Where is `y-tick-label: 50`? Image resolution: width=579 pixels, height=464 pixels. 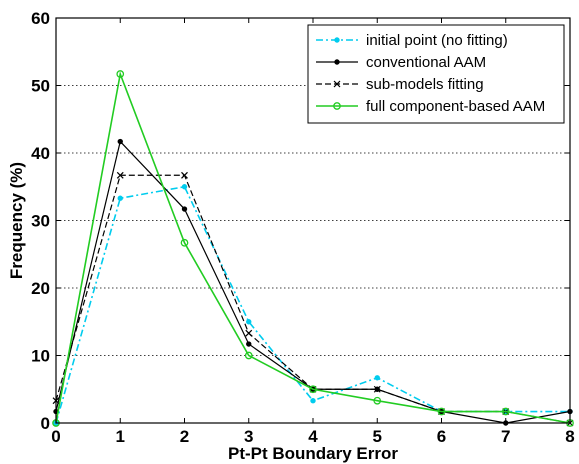 y-tick-label: 50 is located at coordinates (40, 86).